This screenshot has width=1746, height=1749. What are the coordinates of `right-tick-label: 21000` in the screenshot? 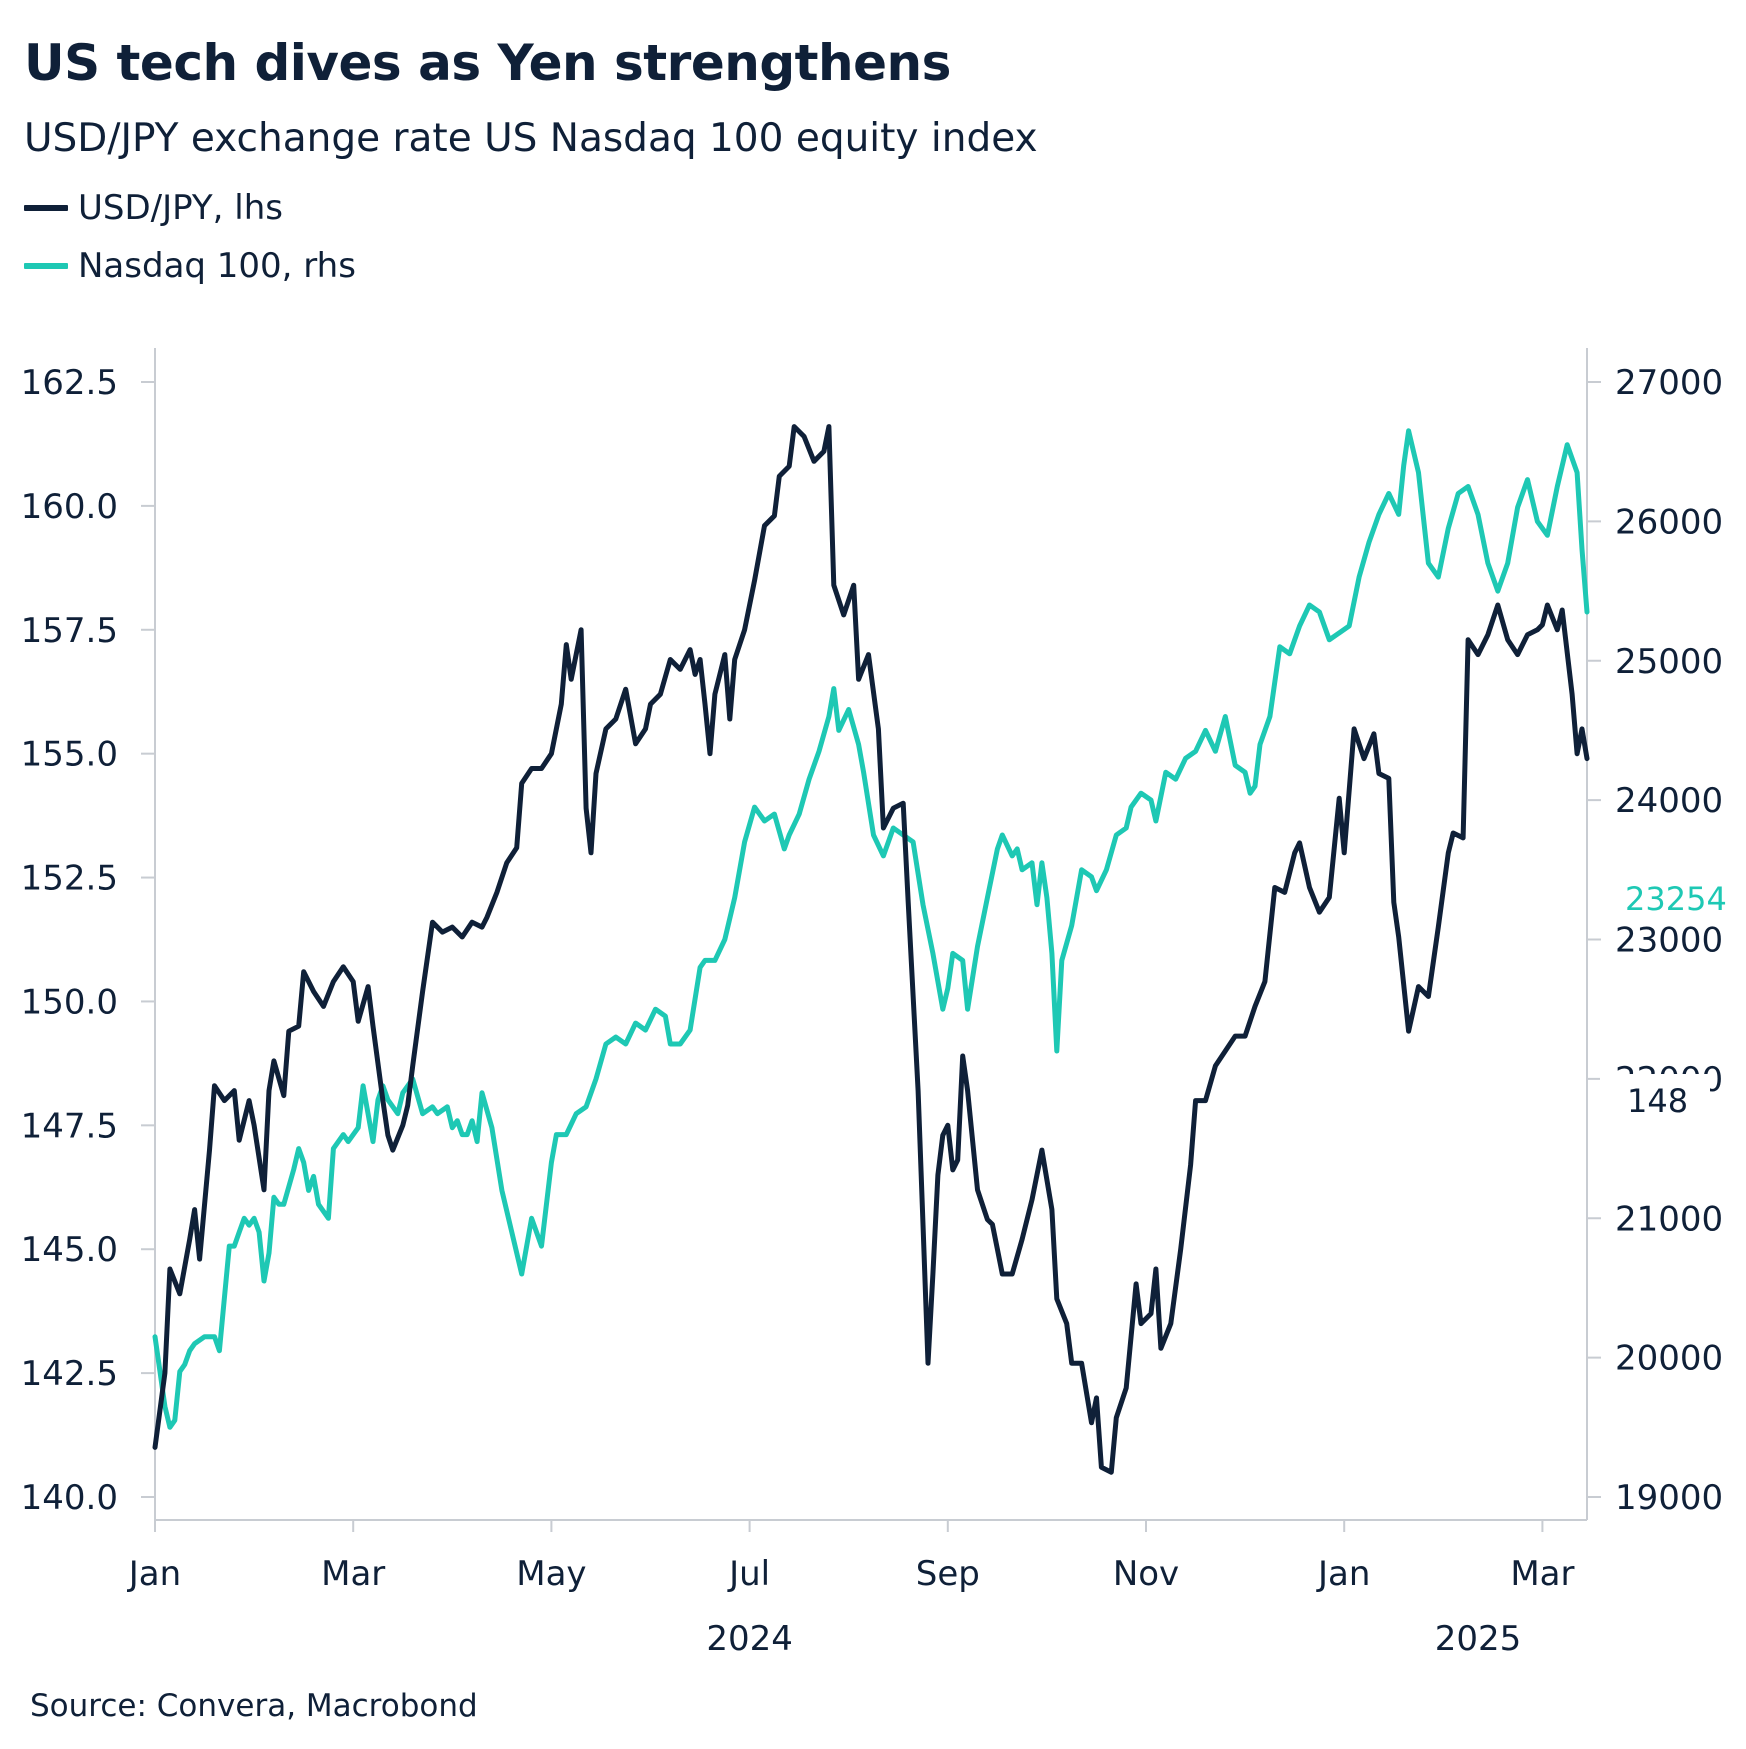 It's located at (1669, 1219).